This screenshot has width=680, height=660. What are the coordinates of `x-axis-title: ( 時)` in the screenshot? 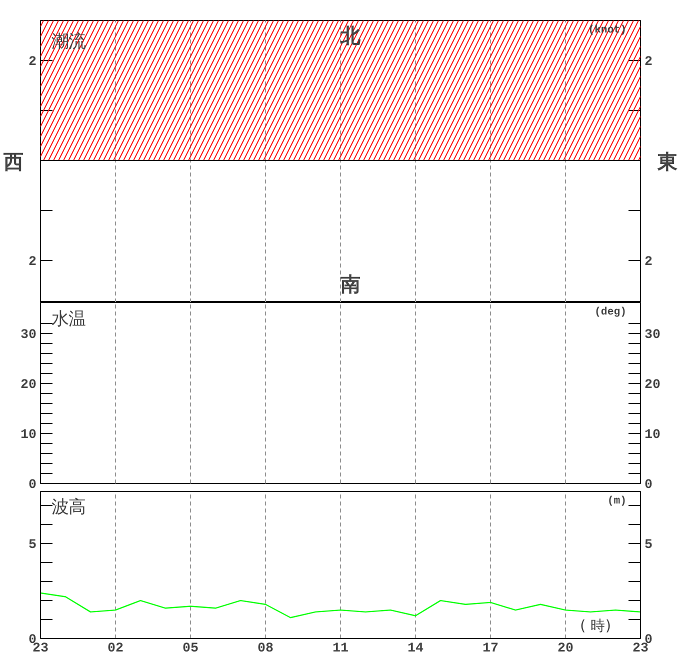 It's located at (596, 626).